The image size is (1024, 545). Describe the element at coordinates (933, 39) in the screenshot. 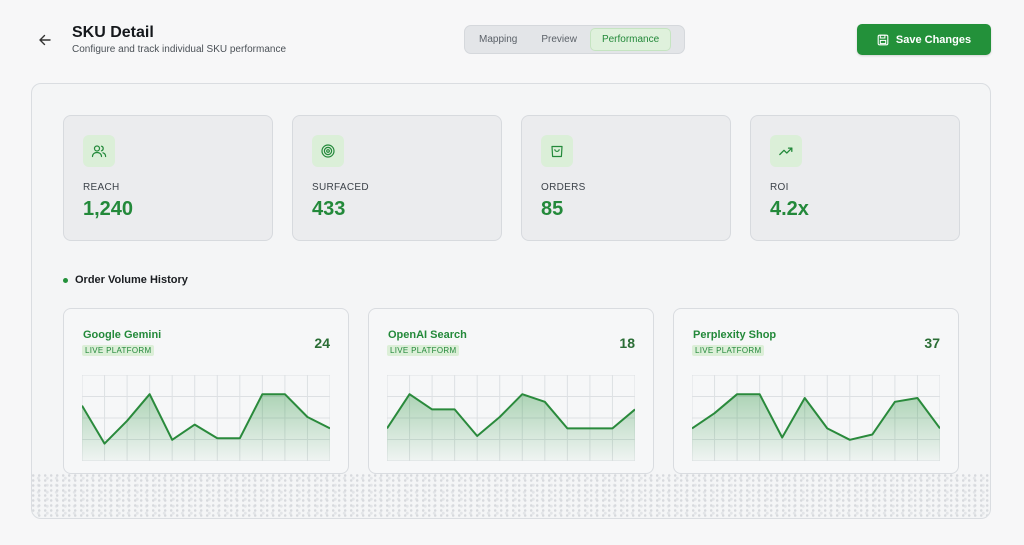

I see `save-button-label: Save Changes` at that location.